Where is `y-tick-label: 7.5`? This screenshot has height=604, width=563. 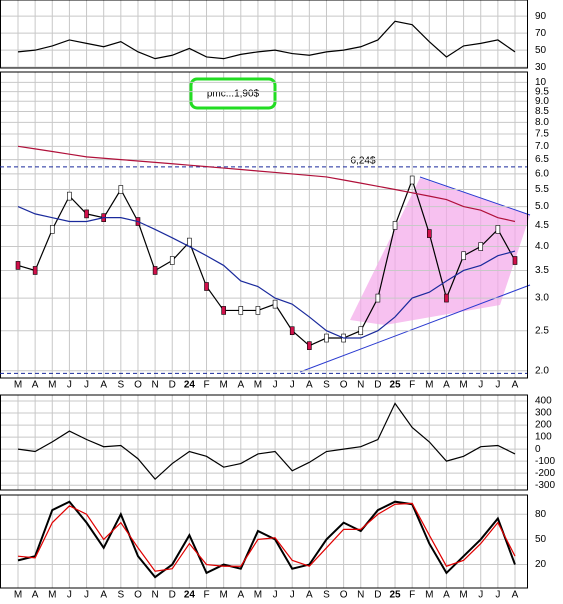
y-tick-label: 7.5 is located at coordinates (542, 134).